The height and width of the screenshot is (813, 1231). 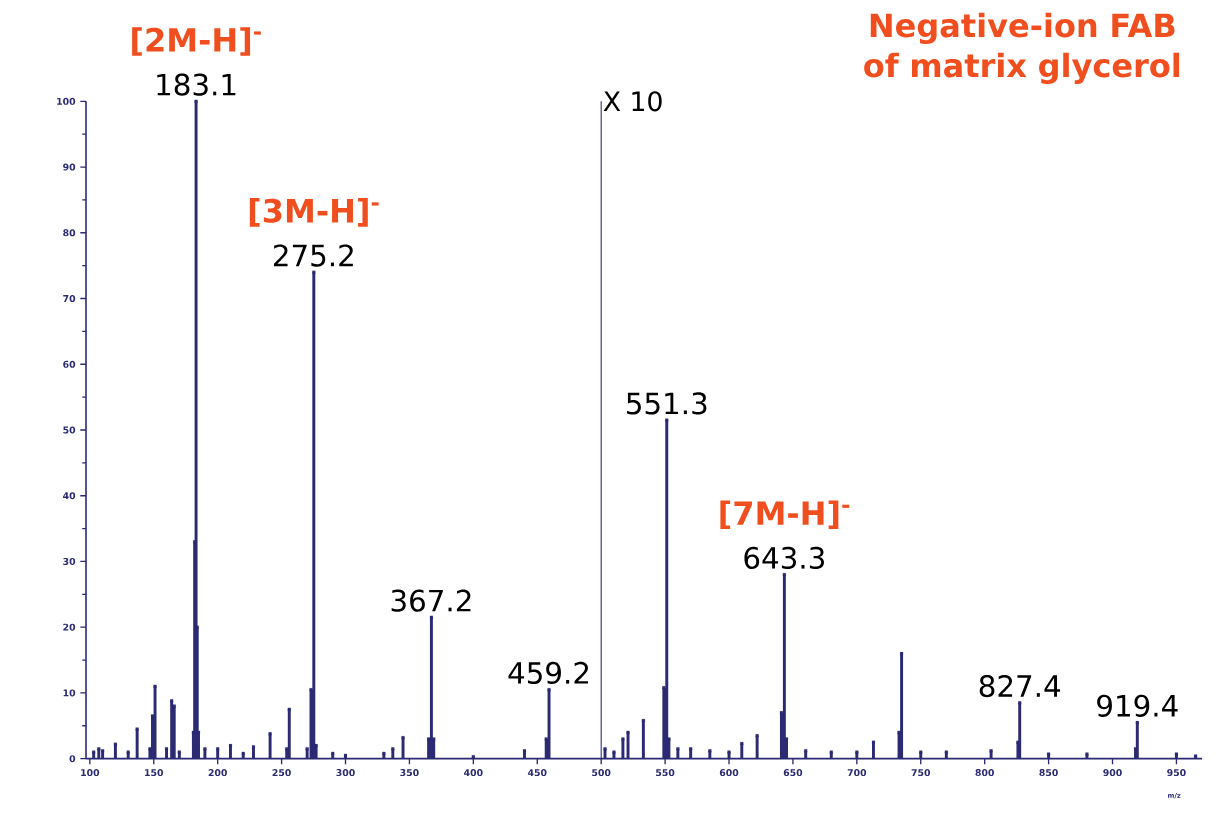 What do you see at coordinates (667, 403) in the screenshot?
I see `annotation: 551.3` at bounding box center [667, 403].